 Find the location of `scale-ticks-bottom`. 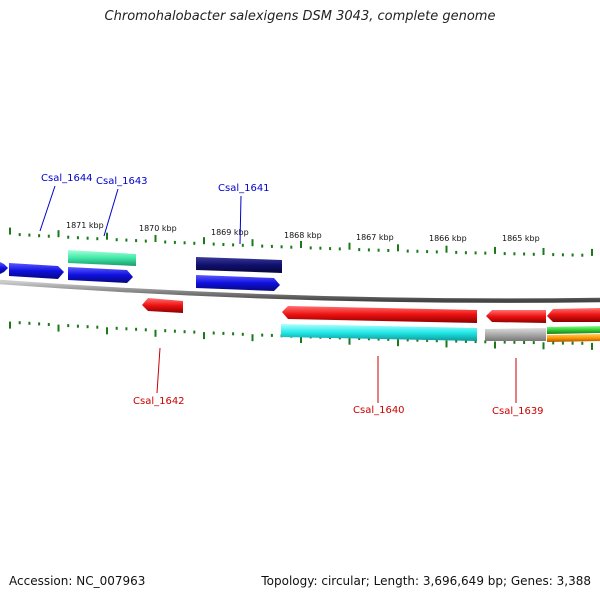

scale-ticks-bottom is located at coordinates (301, 335).